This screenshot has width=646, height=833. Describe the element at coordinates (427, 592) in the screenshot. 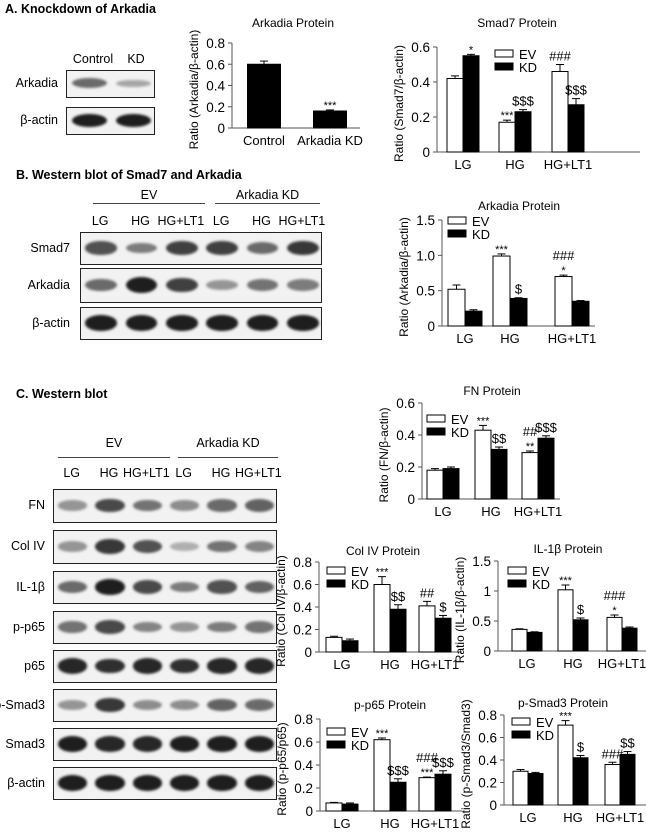

I see `significance-label: ##` at that location.